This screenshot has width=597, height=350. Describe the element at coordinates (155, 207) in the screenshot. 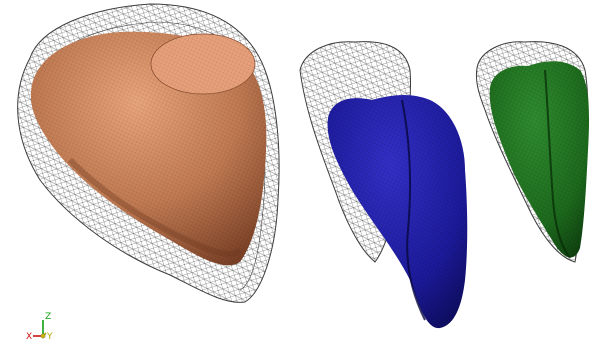

I see `brown-shading` at that location.